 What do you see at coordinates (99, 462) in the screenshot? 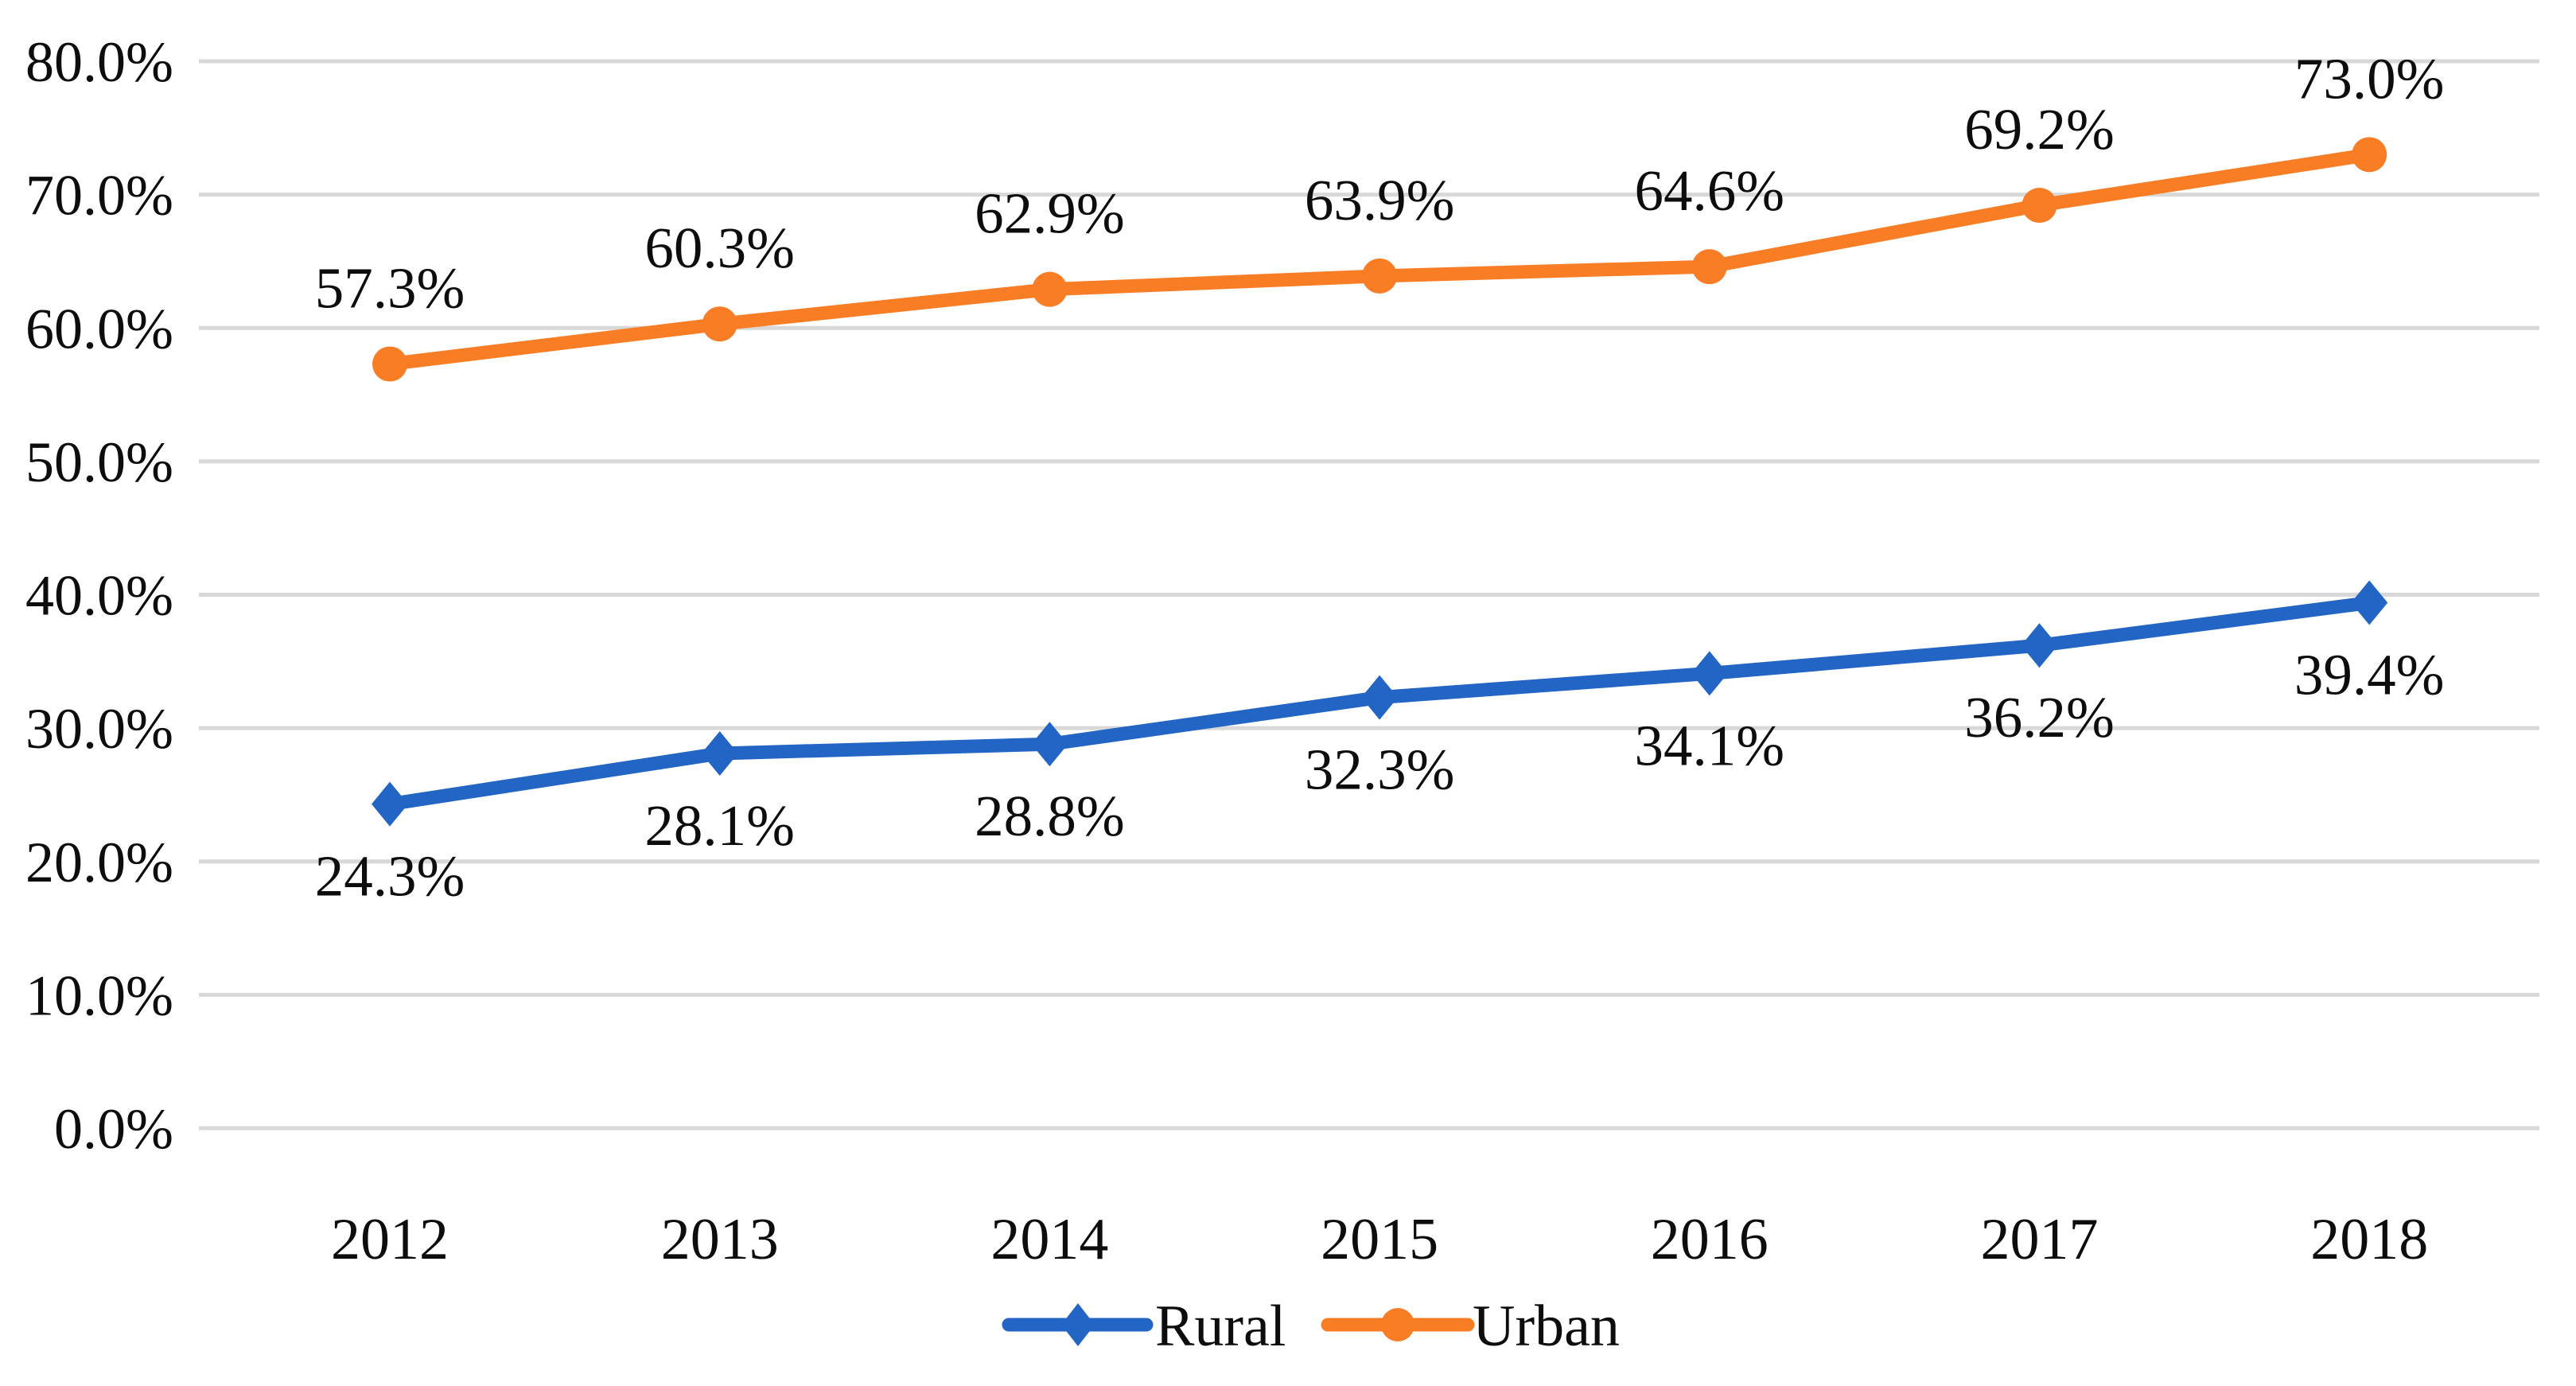
I see `y-tick-label: 50.0%` at bounding box center [99, 462].